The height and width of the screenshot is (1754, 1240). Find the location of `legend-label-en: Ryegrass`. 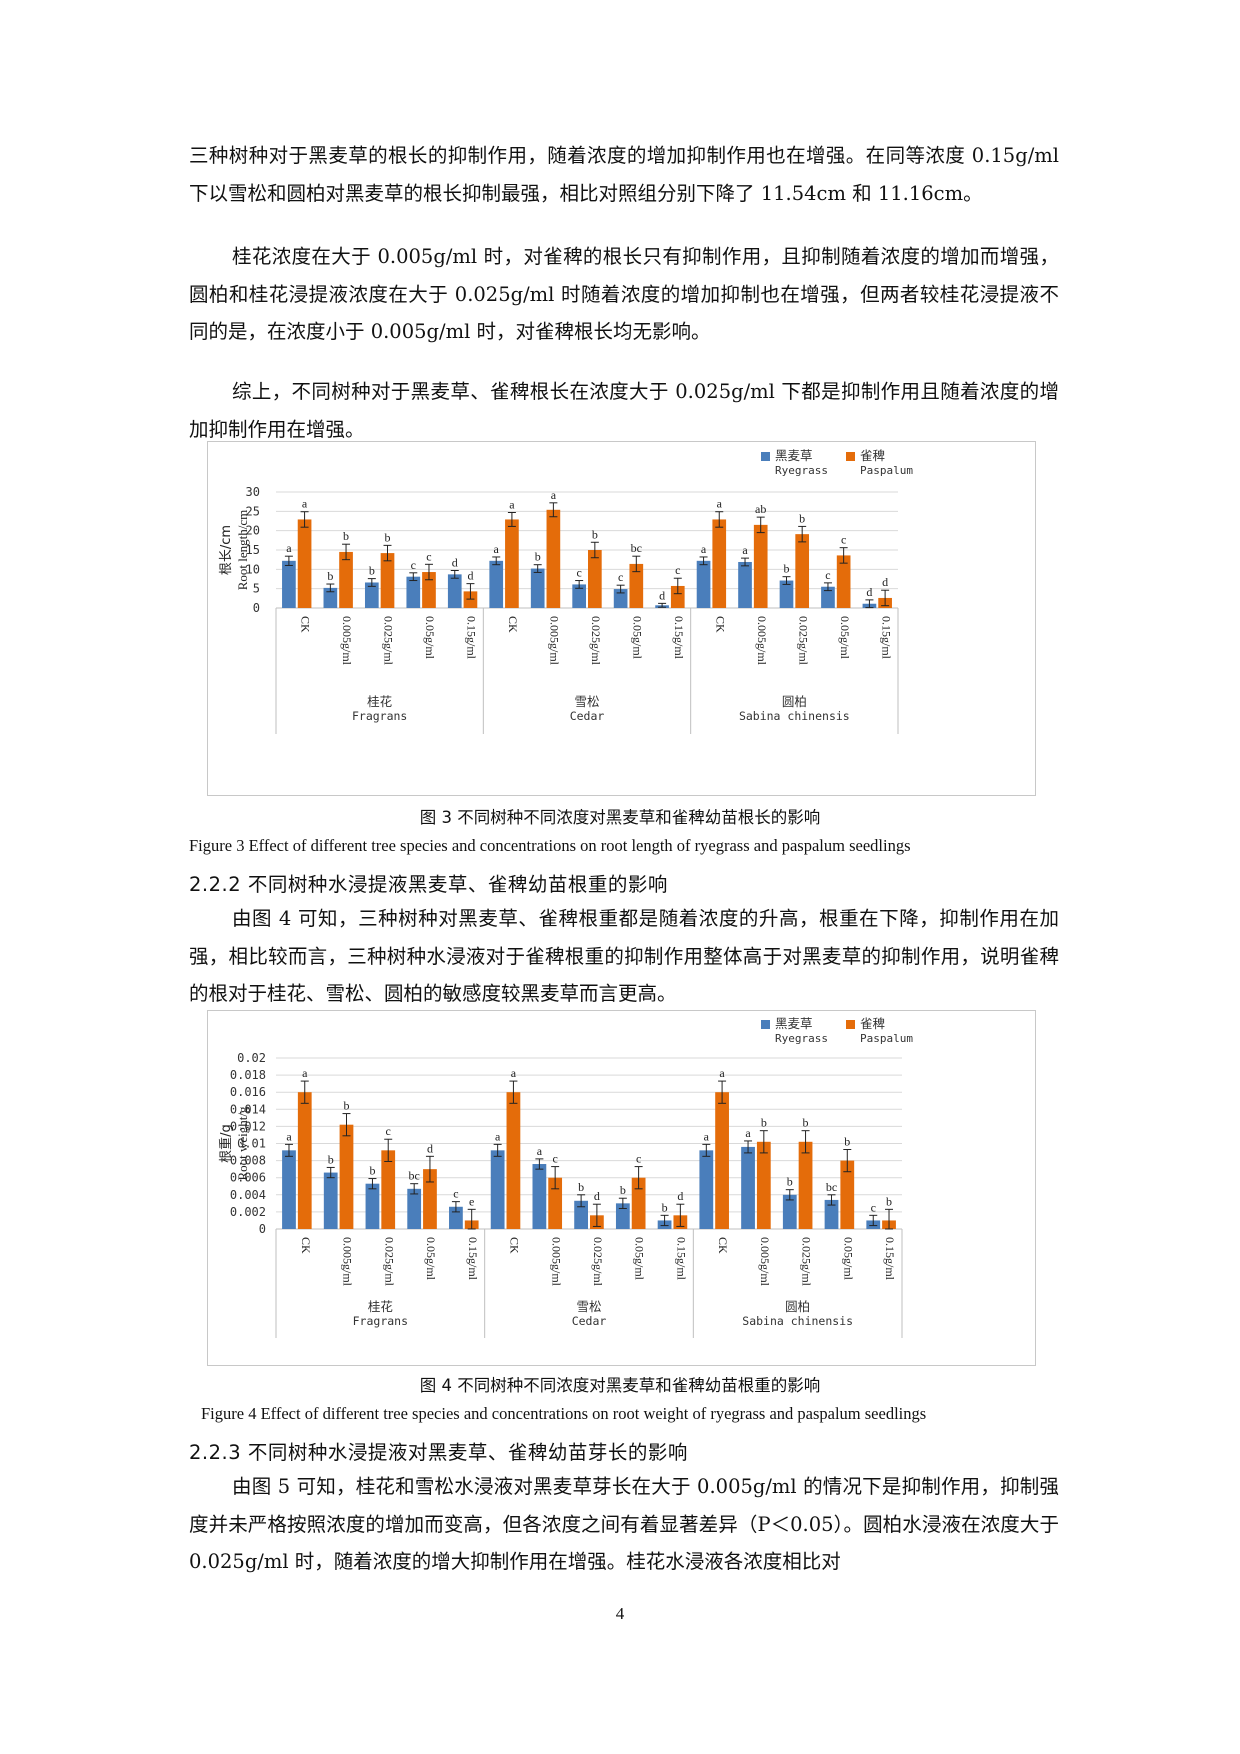

legend-label-en: Ryegrass is located at coordinates (801, 1038).